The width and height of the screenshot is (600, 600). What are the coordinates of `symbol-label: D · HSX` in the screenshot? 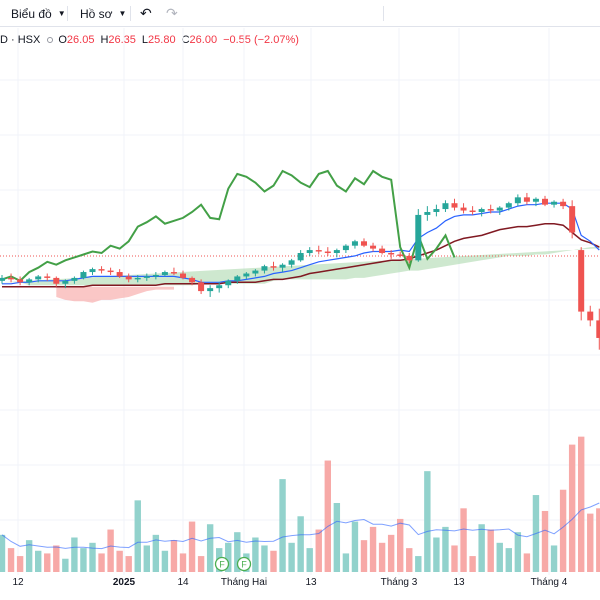 It's located at (20, 40).